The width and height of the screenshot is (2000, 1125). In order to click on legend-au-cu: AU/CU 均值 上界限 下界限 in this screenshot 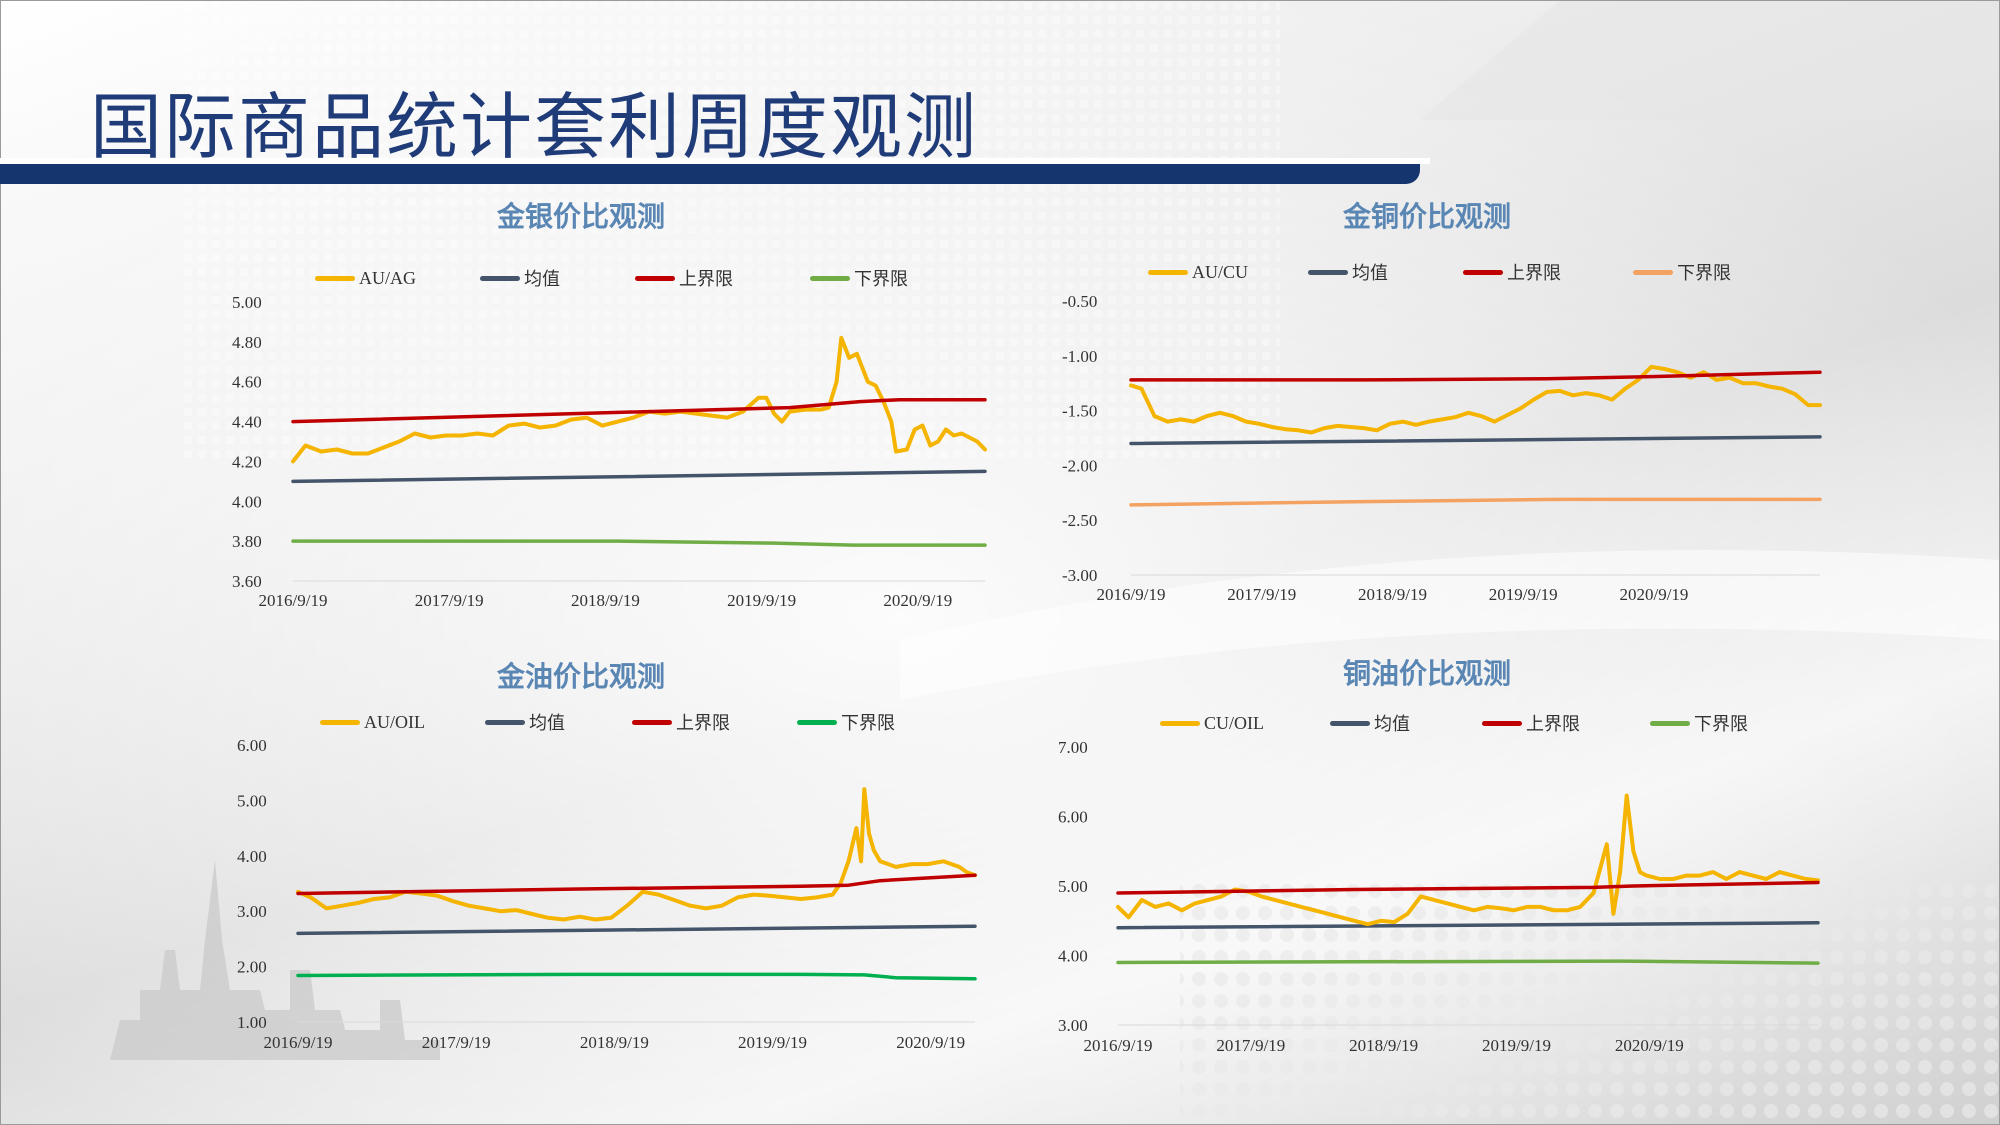, I will do `click(1439, 272)`.